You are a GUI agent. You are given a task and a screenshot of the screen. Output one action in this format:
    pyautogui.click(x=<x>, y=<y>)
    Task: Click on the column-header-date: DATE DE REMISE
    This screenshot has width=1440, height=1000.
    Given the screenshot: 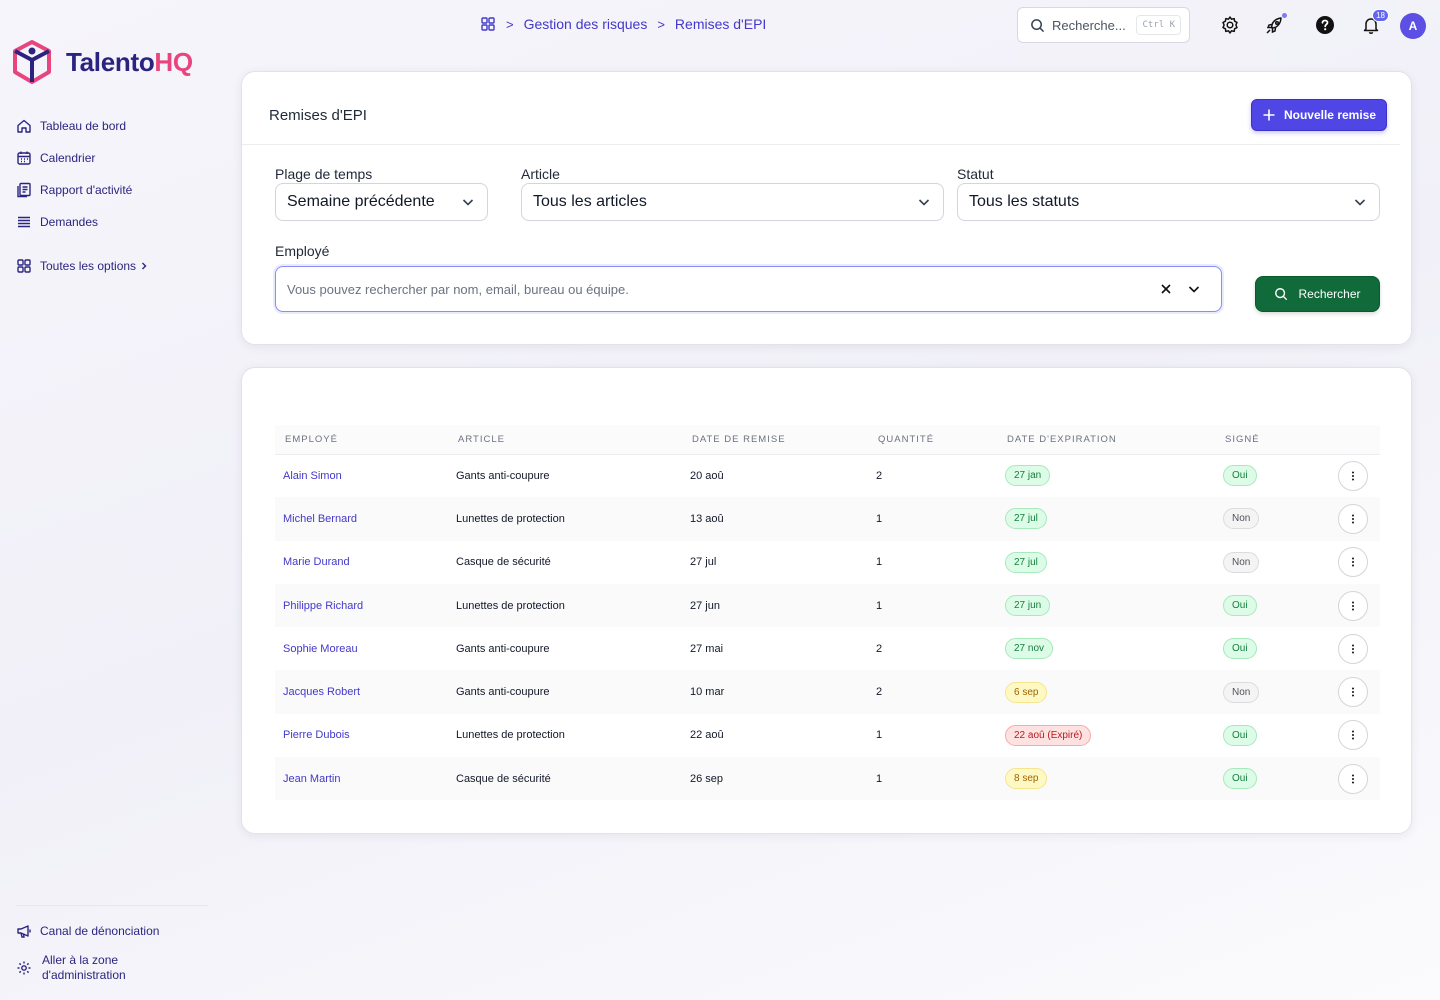 What is the action you would take?
    pyautogui.click(x=739, y=439)
    